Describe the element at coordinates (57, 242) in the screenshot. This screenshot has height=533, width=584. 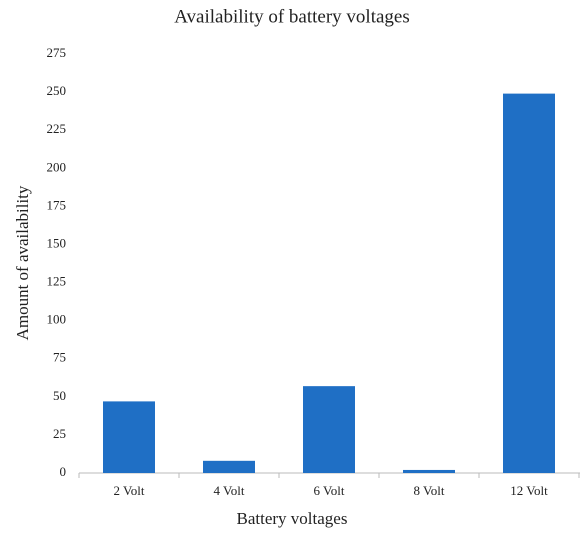
I see `y-tick-label: 150` at that location.